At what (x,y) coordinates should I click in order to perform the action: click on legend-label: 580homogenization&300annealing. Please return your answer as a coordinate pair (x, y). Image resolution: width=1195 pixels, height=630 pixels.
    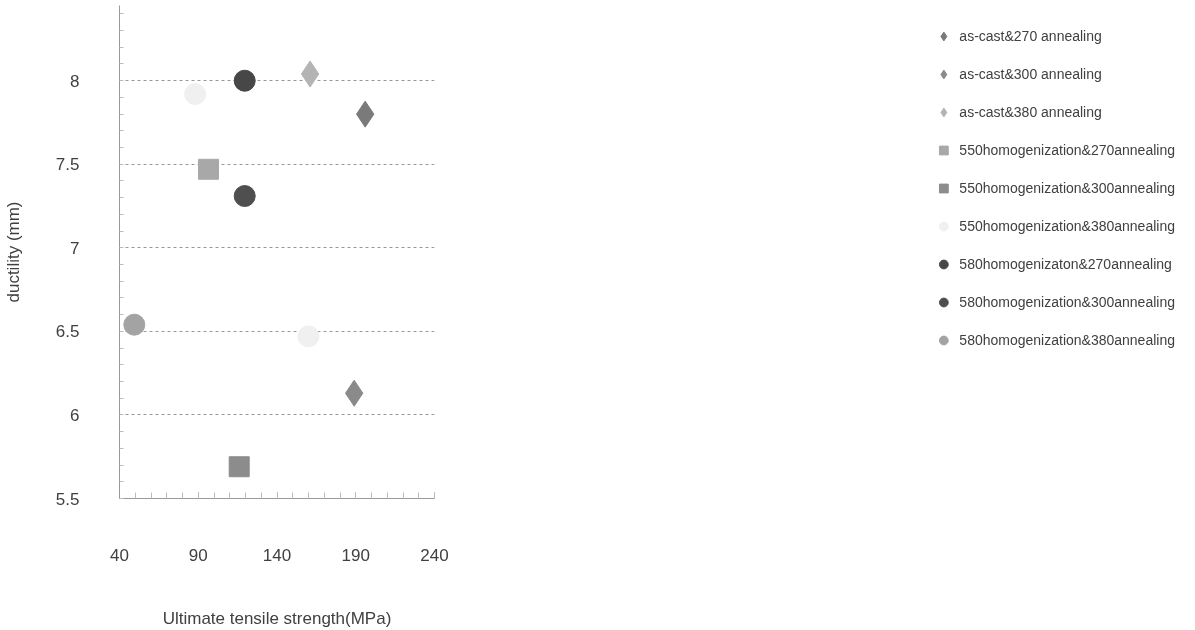
    Looking at the image, I should click on (1067, 302).